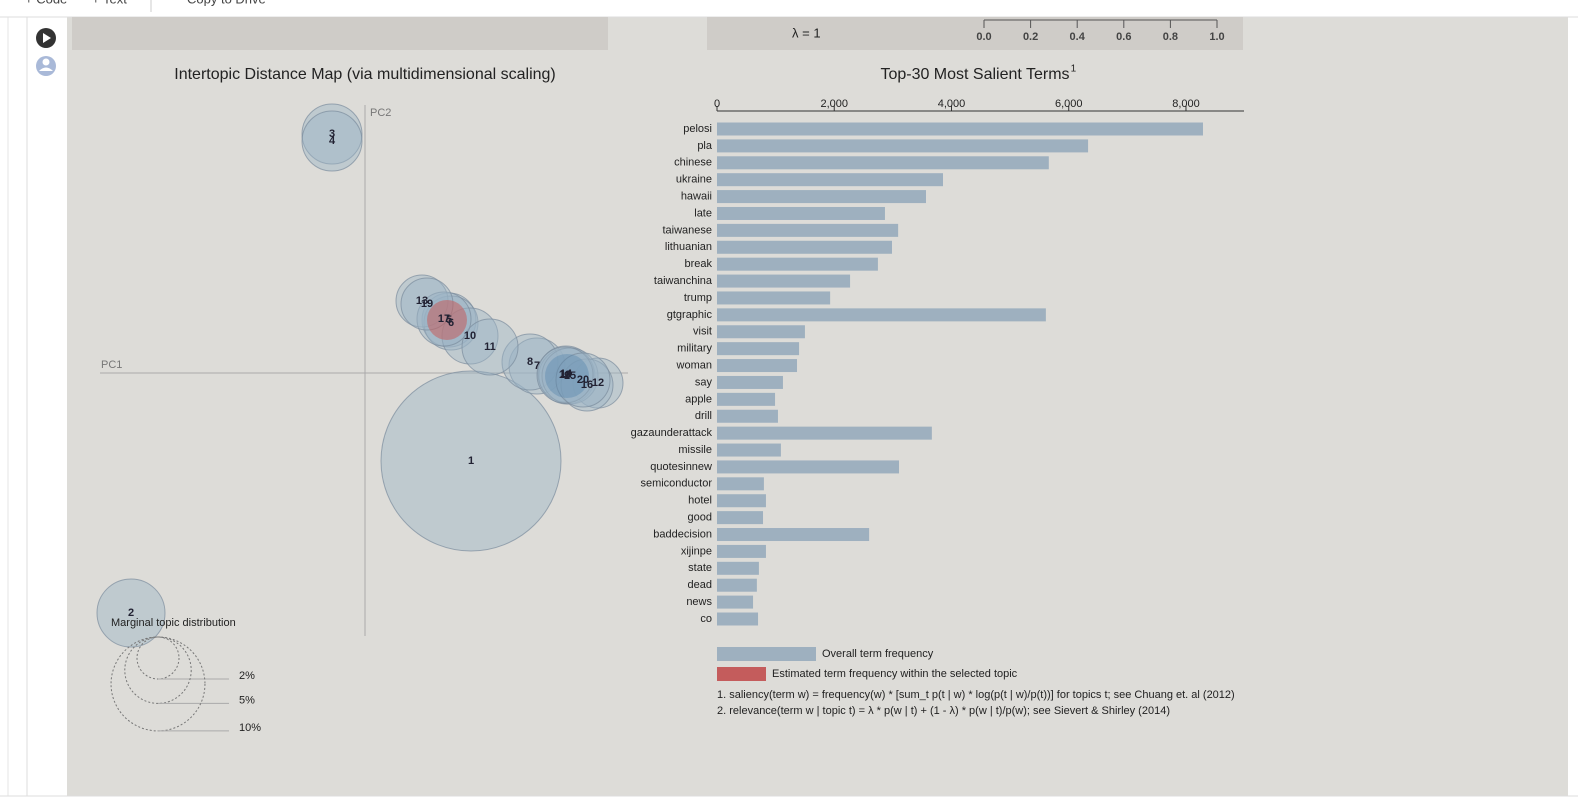  Describe the element at coordinates (1123, 37) in the screenshot. I see `slider-tick-label: 0.6` at that location.